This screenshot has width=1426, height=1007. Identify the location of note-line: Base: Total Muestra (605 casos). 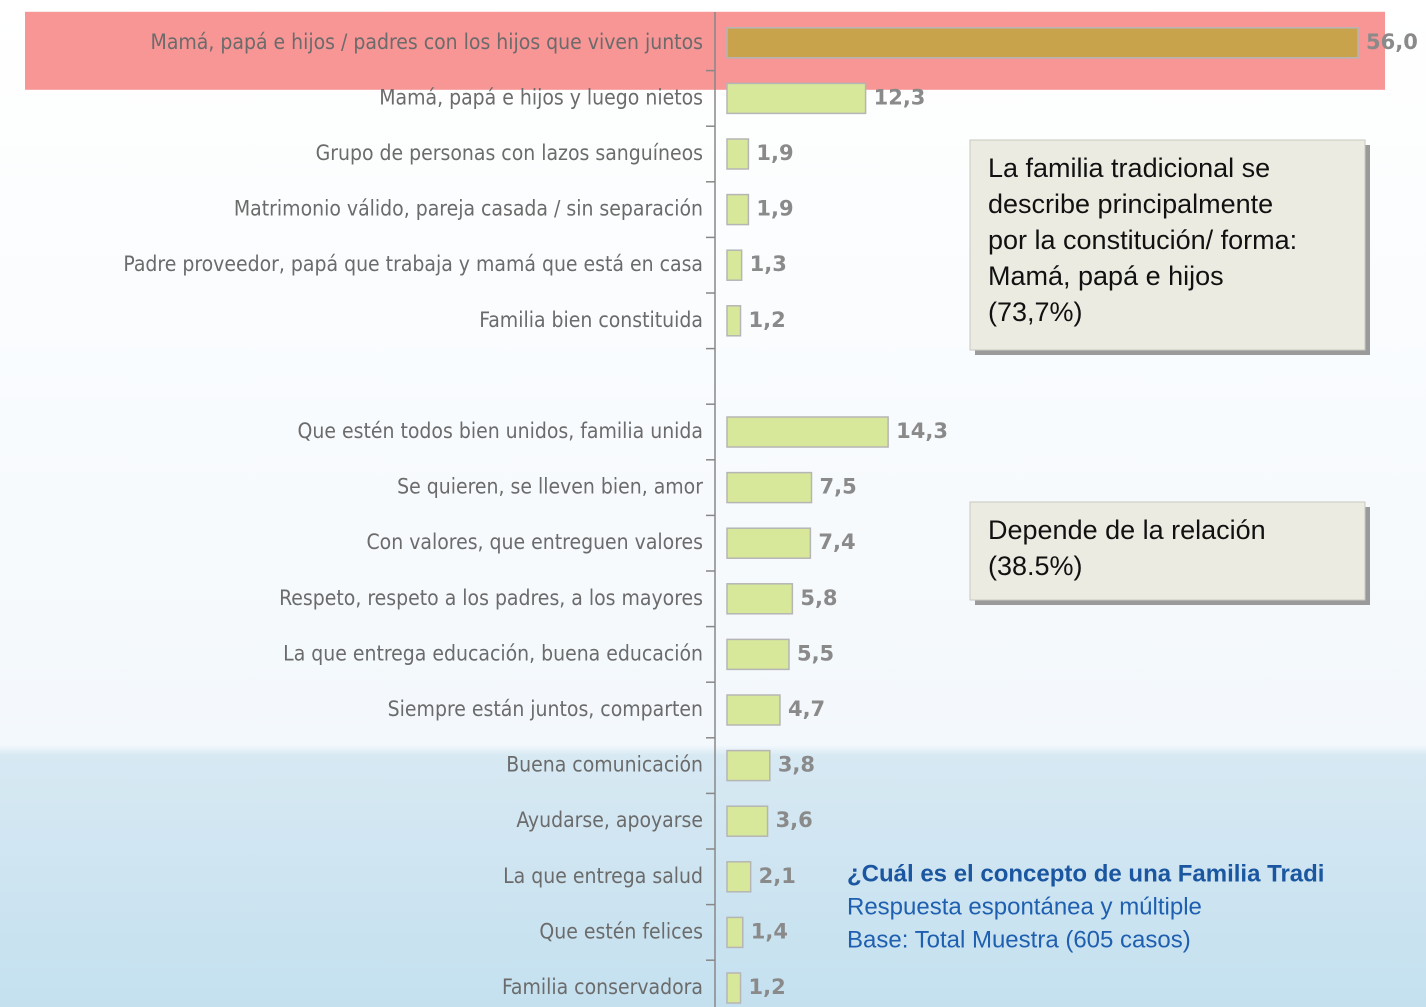
(1019, 939).